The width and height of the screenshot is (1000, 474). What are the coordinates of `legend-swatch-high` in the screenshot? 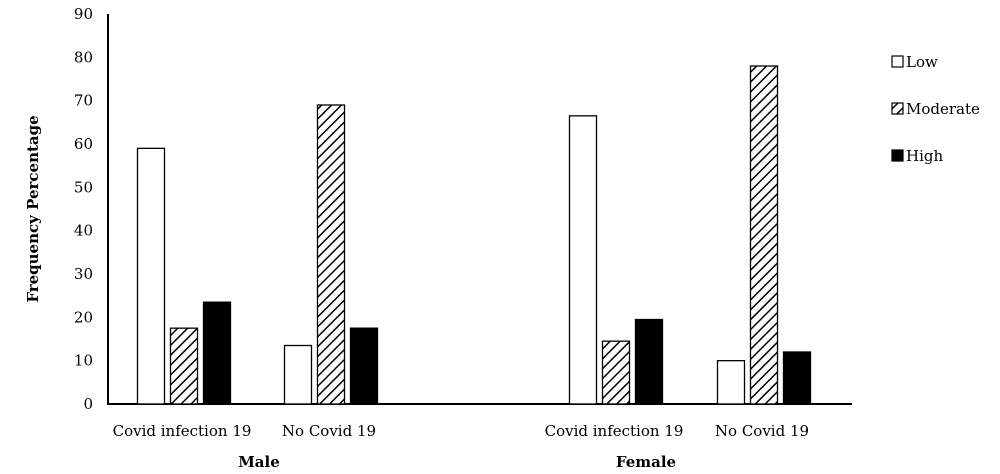 It's located at (897, 155).